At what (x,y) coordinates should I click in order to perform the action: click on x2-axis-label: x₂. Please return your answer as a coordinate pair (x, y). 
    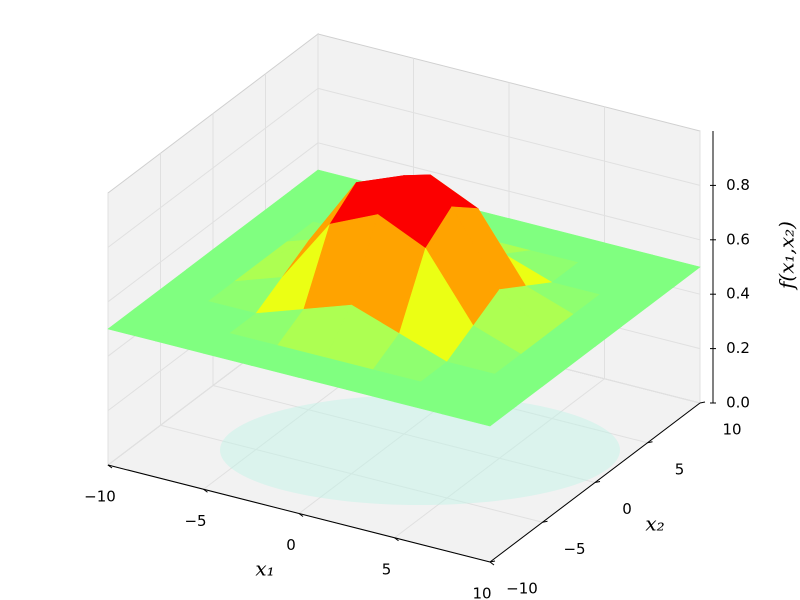
    Looking at the image, I should click on (654, 524).